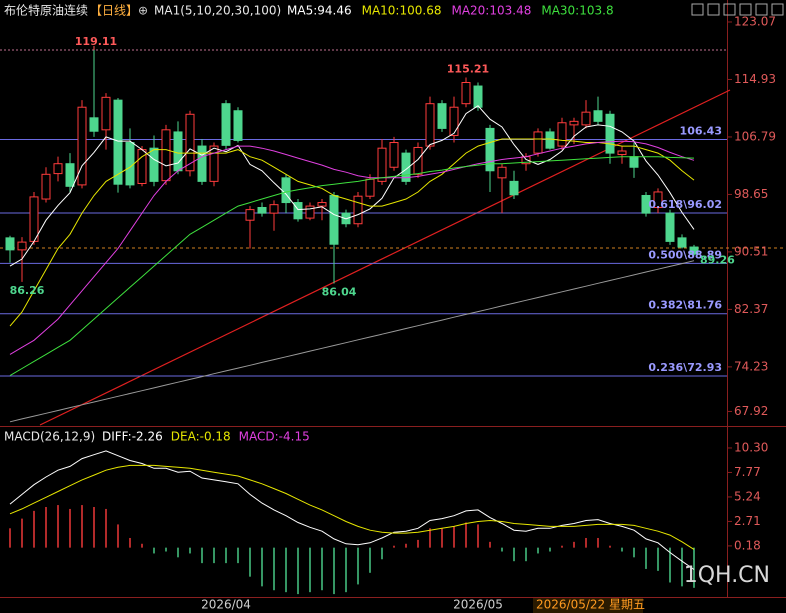  I want to click on y-tick-label: 114.93, so click(755, 79).